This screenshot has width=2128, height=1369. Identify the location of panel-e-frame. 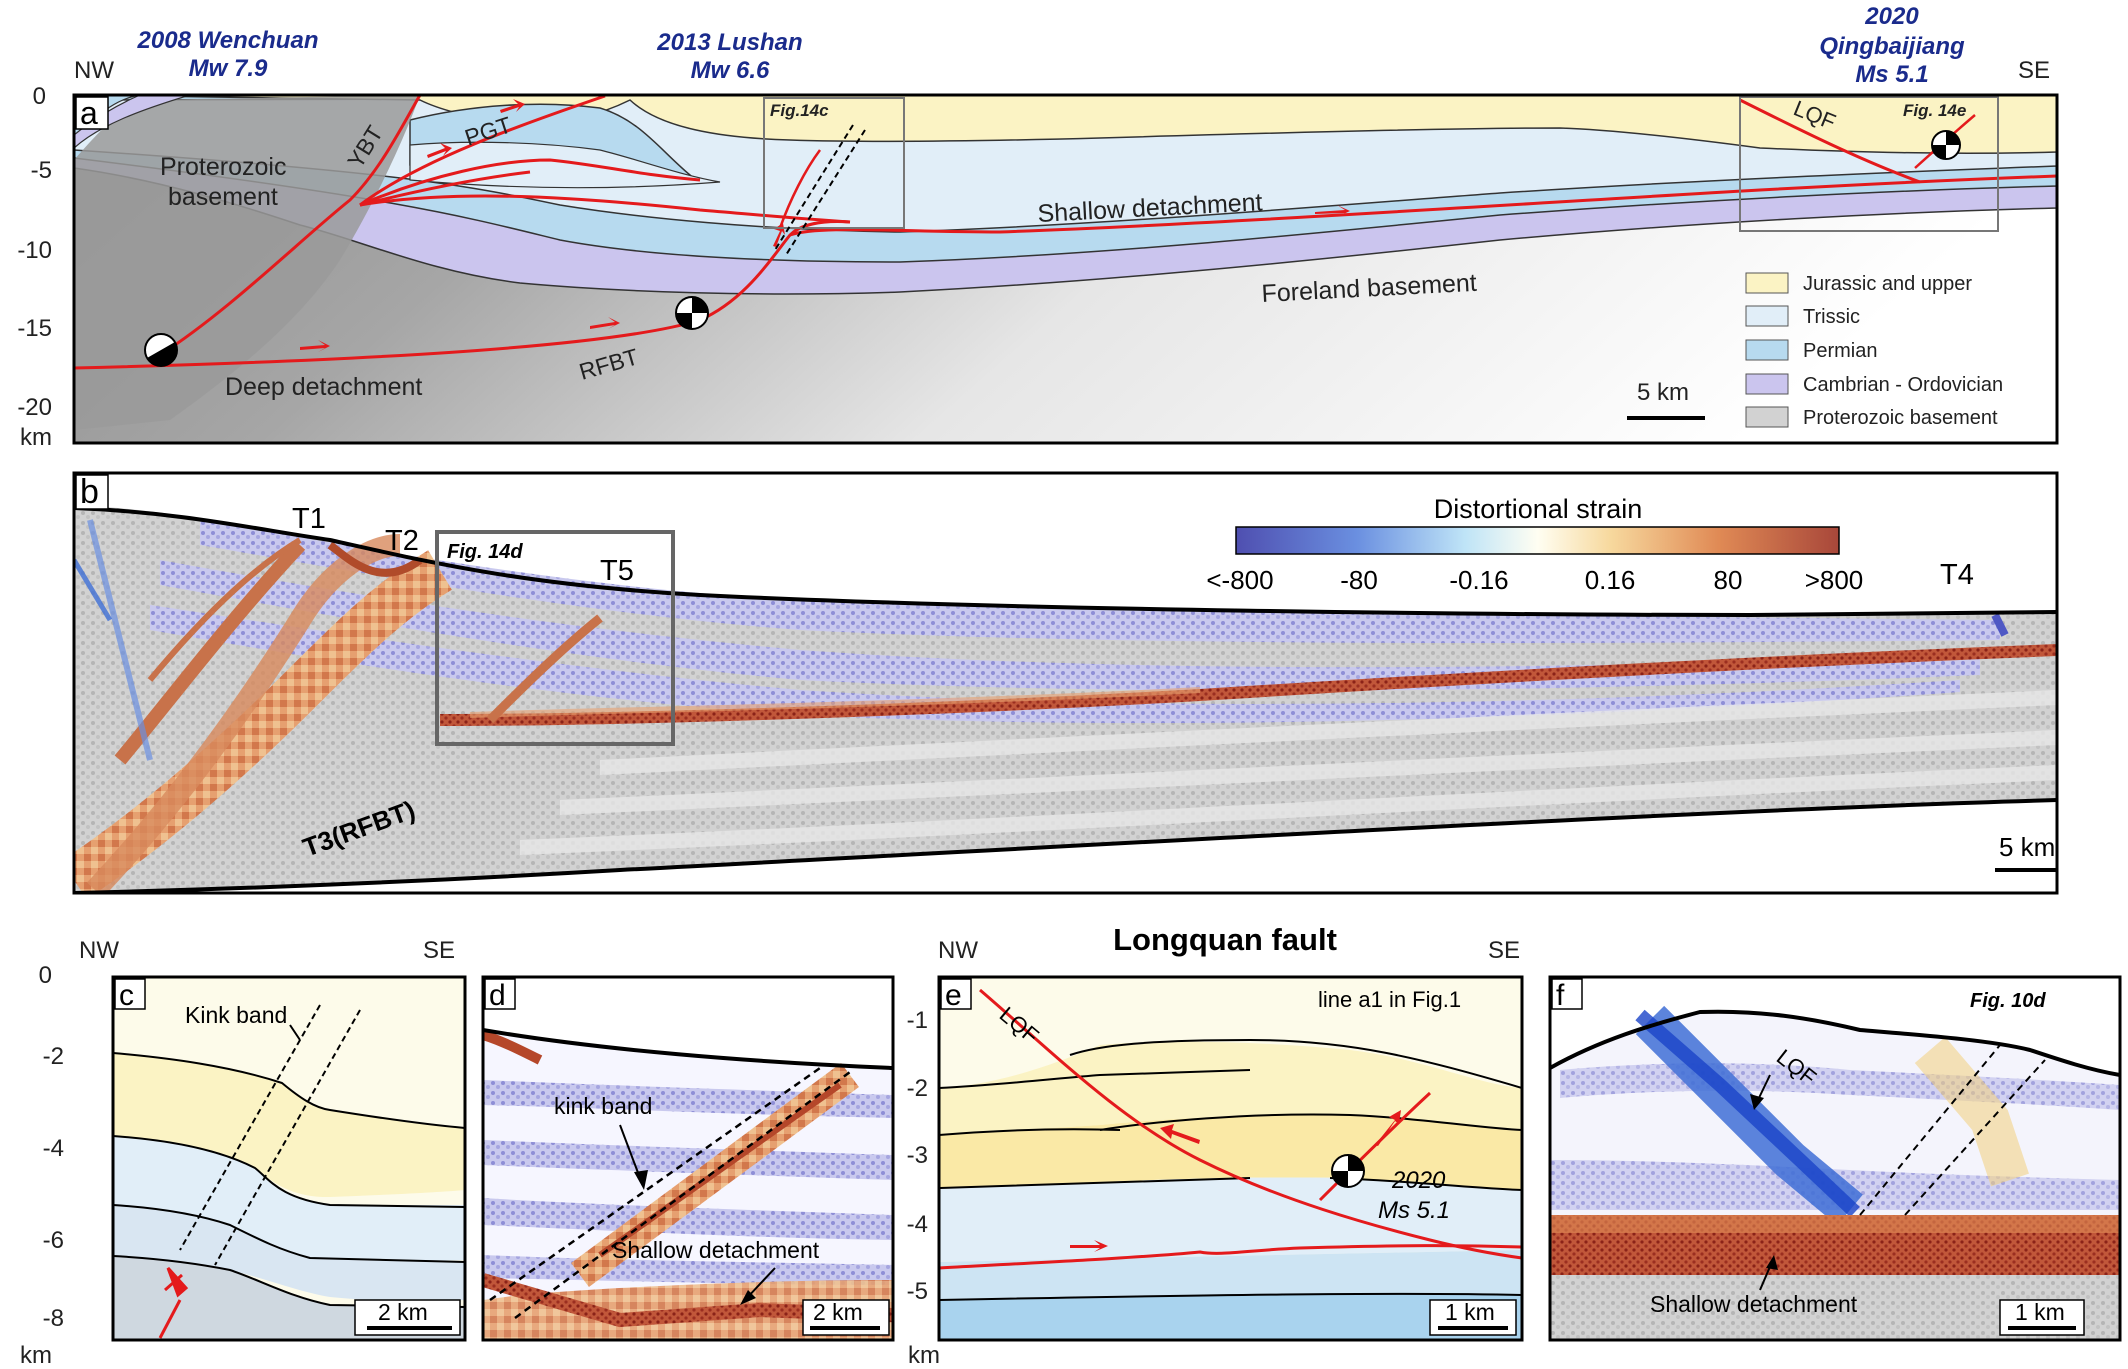
(1230, 1158).